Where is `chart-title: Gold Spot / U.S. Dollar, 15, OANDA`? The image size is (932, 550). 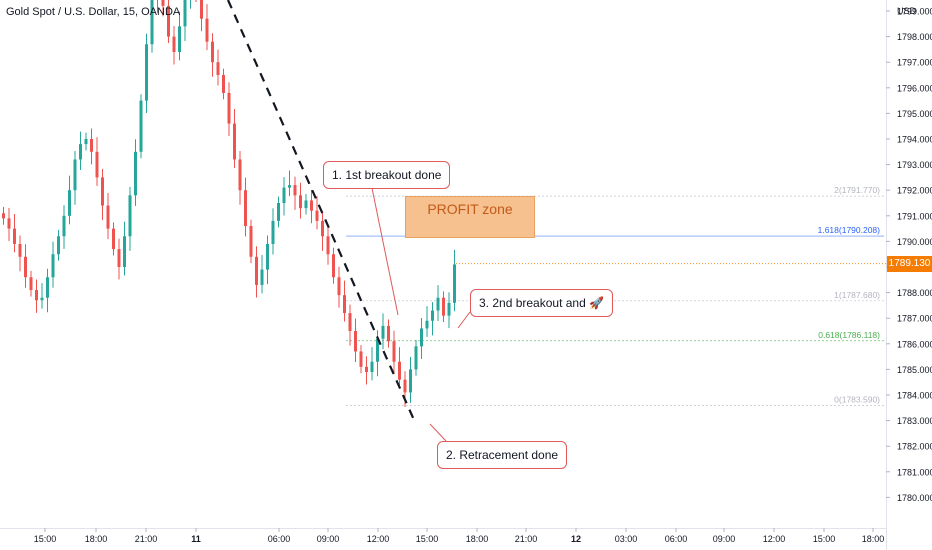
chart-title: Gold Spot / U.S. Dollar, 15, OANDA is located at coordinates (93, 12).